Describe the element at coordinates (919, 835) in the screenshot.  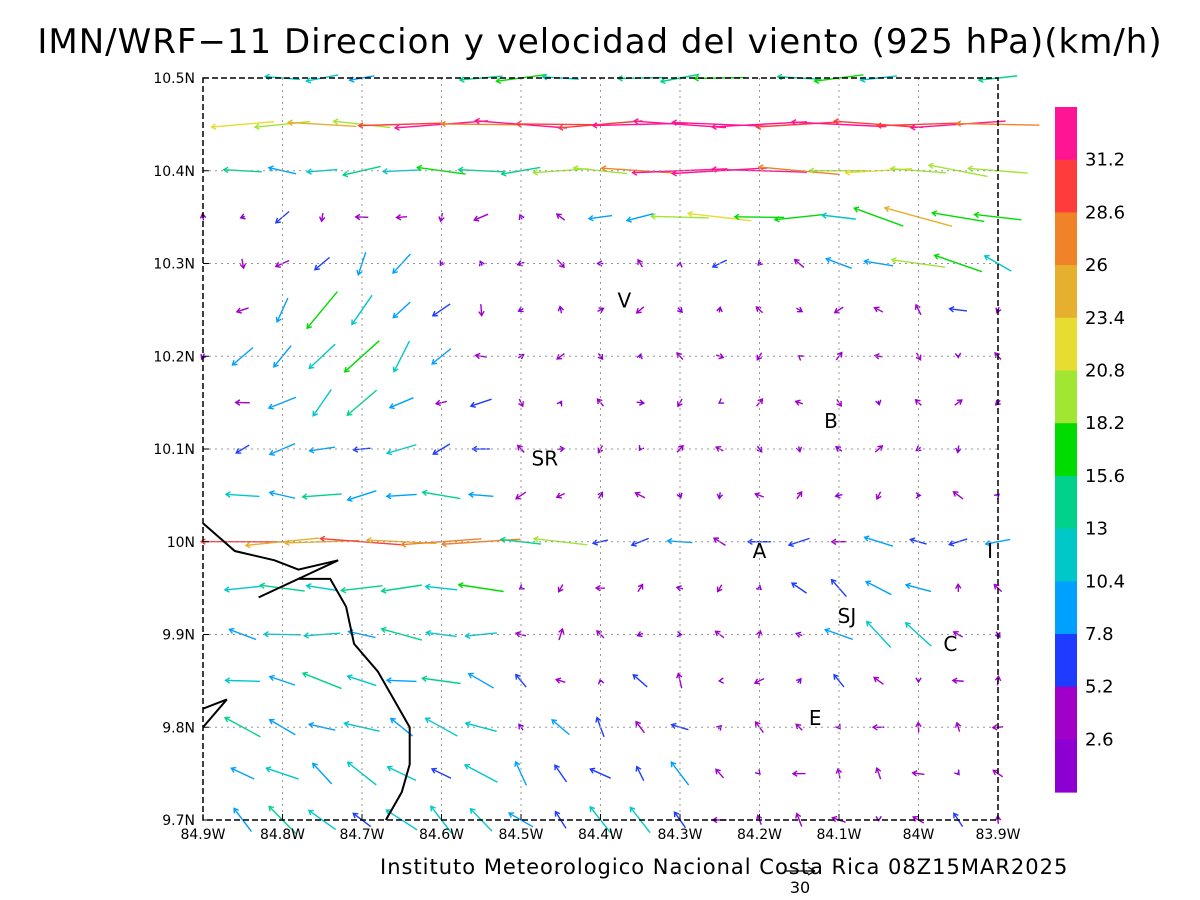
I see `x-tick-label: 84W` at that location.